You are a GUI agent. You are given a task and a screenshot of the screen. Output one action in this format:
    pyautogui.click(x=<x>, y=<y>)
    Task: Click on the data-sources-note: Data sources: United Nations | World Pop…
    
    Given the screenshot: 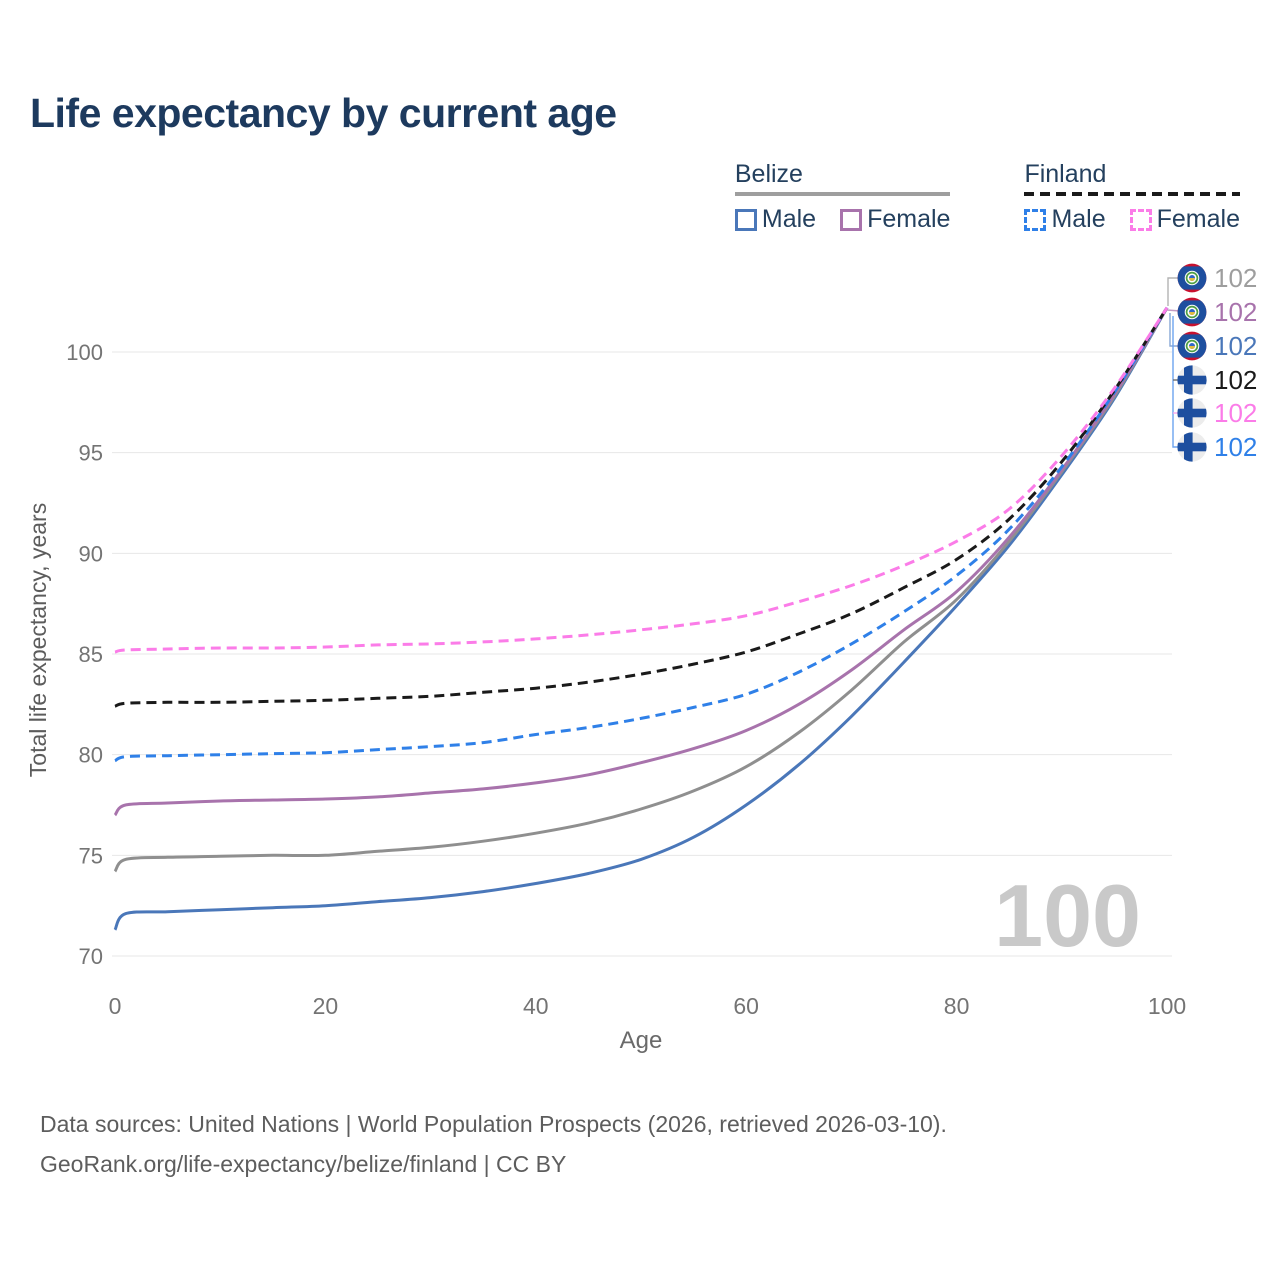 What is the action you would take?
    pyautogui.click(x=493, y=1124)
    